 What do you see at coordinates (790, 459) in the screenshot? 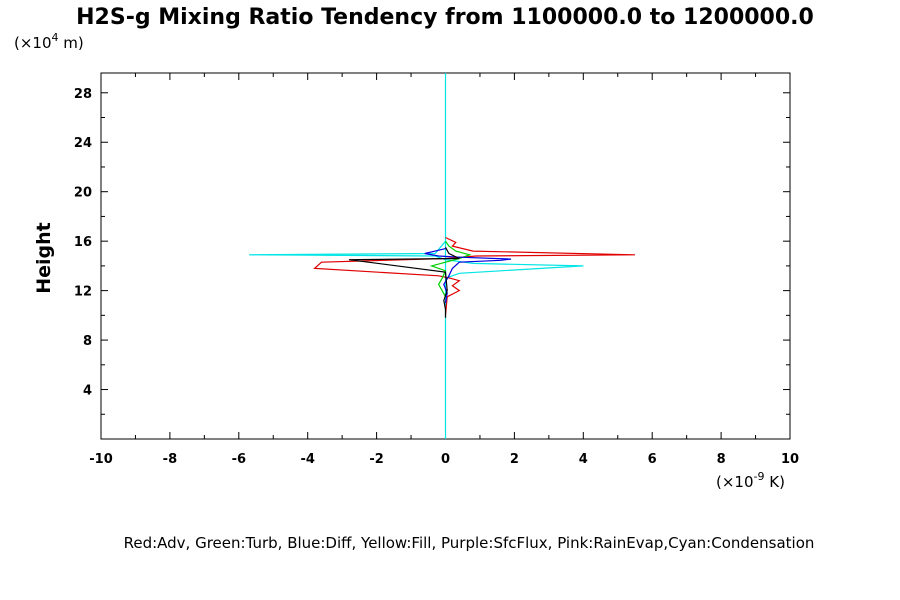
I see `x-tick-label: 10` at bounding box center [790, 459].